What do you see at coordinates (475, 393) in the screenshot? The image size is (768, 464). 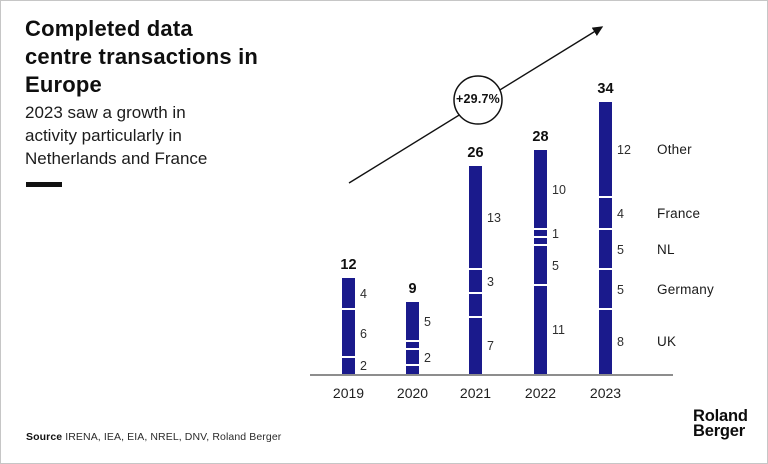 I see `x-axis-label: 2021` at bounding box center [475, 393].